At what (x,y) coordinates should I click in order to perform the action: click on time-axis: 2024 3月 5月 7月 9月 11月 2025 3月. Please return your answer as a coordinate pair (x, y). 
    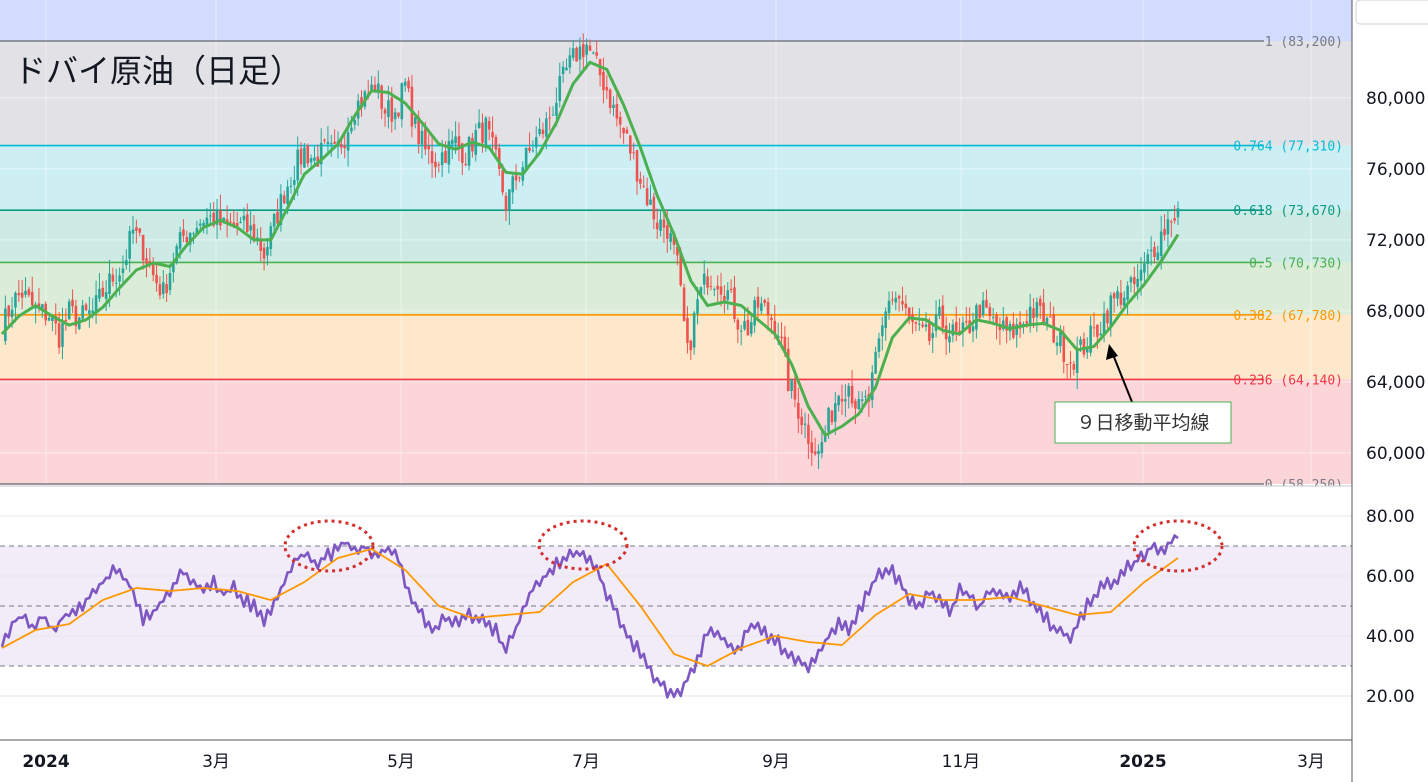
    Looking at the image, I should click on (673, 762).